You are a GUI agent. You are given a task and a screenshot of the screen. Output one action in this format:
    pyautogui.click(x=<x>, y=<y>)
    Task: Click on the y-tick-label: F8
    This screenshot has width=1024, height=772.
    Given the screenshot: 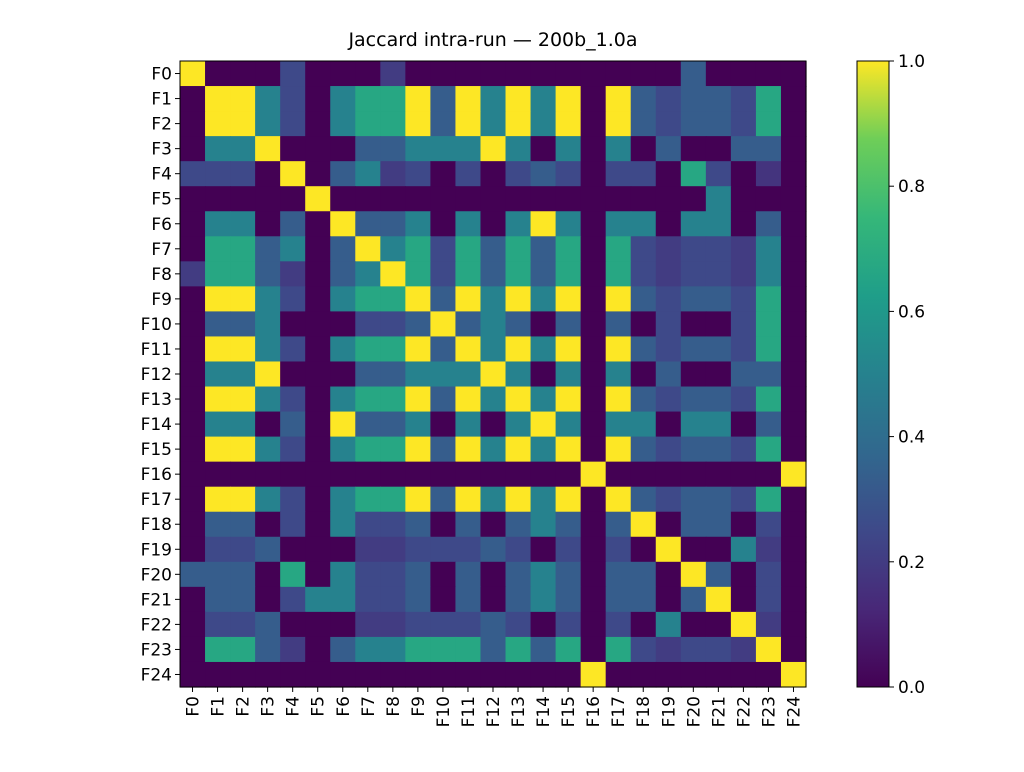 What is the action you would take?
    pyautogui.click(x=161, y=275)
    